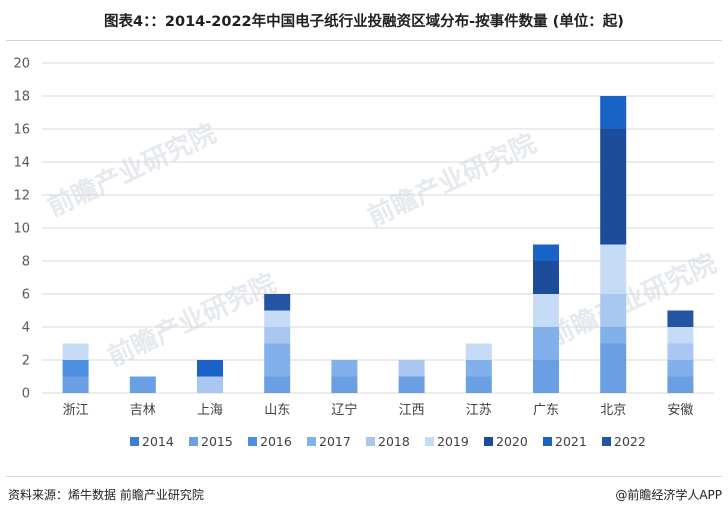 This screenshot has width=728, height=515. Describe the element at coordinates (106, 495) in the screenshot. I see `source-text: 资料来源：烯牛数据 前瞻产业研究院` at that location.